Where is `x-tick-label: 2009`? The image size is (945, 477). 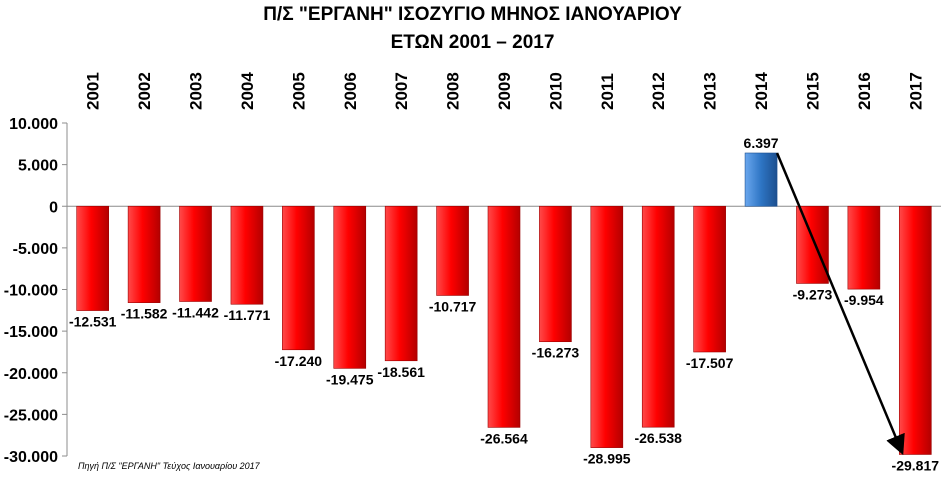 x-tick-label: 2009 is located at coordinates (504, 91).